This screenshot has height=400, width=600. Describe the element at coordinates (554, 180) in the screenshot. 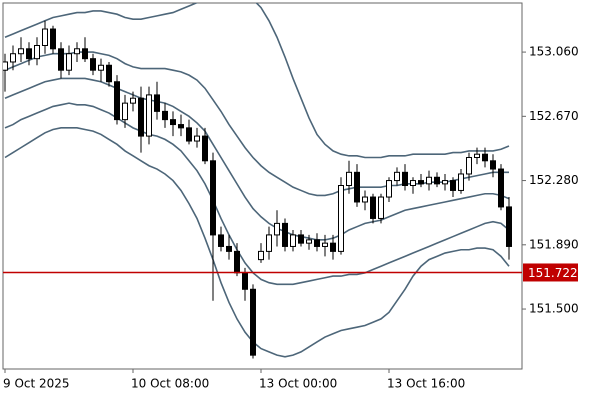

I see `y-tick-label: 152.280` at that location.